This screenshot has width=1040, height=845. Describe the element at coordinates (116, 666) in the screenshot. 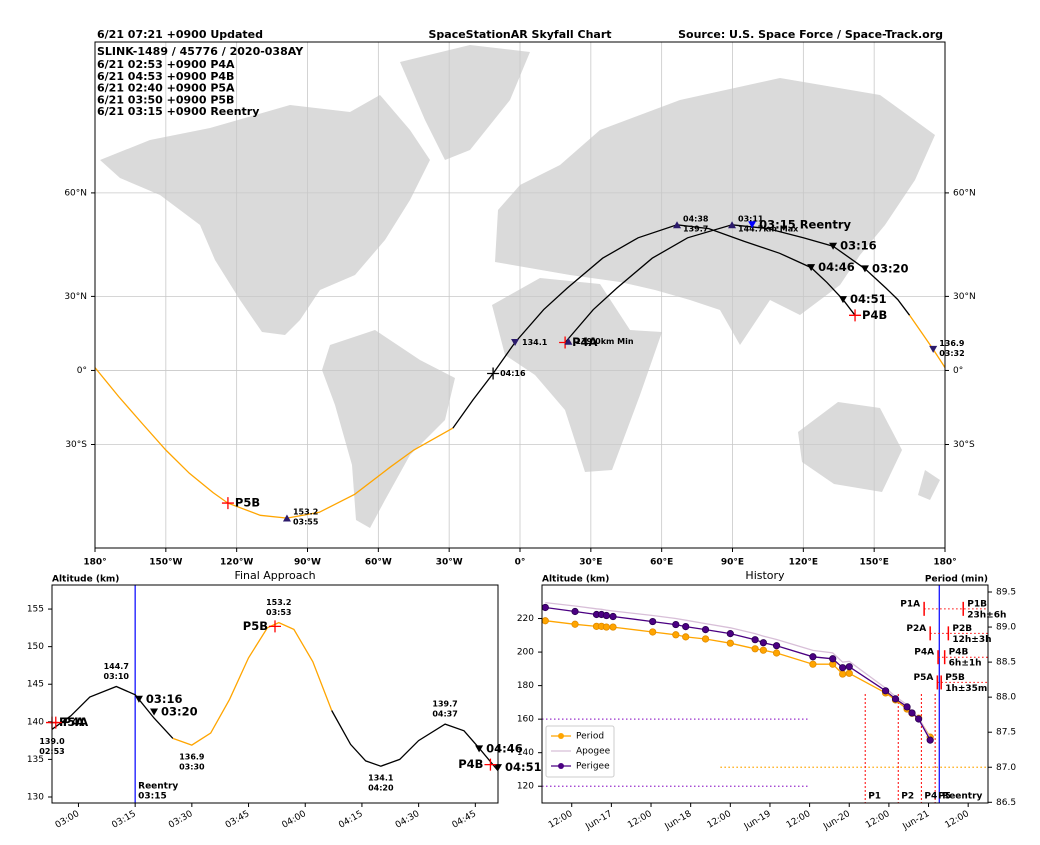

I see `marker-label: 144.7` at that location.